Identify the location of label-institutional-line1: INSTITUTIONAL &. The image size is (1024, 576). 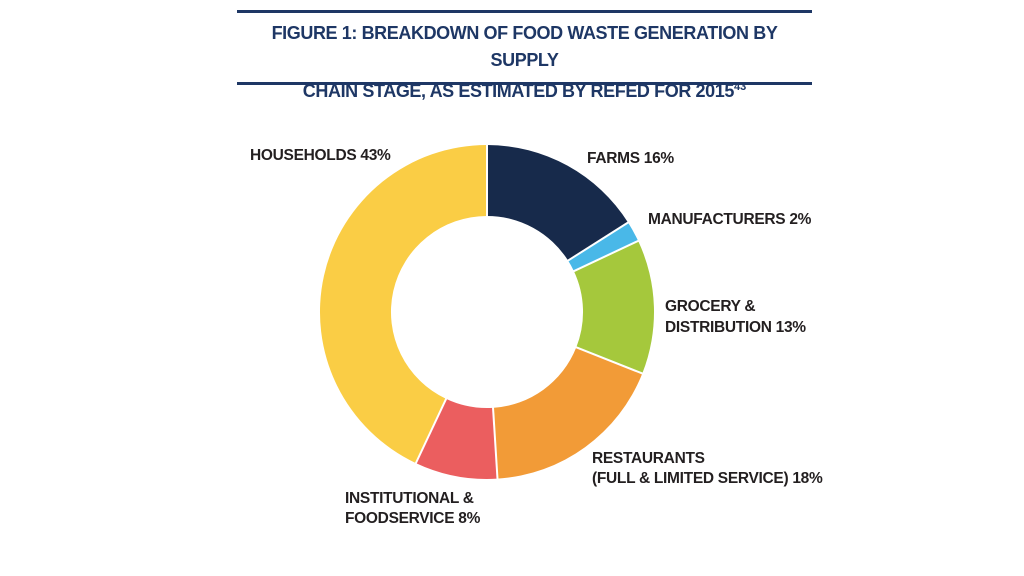
(409, 498).